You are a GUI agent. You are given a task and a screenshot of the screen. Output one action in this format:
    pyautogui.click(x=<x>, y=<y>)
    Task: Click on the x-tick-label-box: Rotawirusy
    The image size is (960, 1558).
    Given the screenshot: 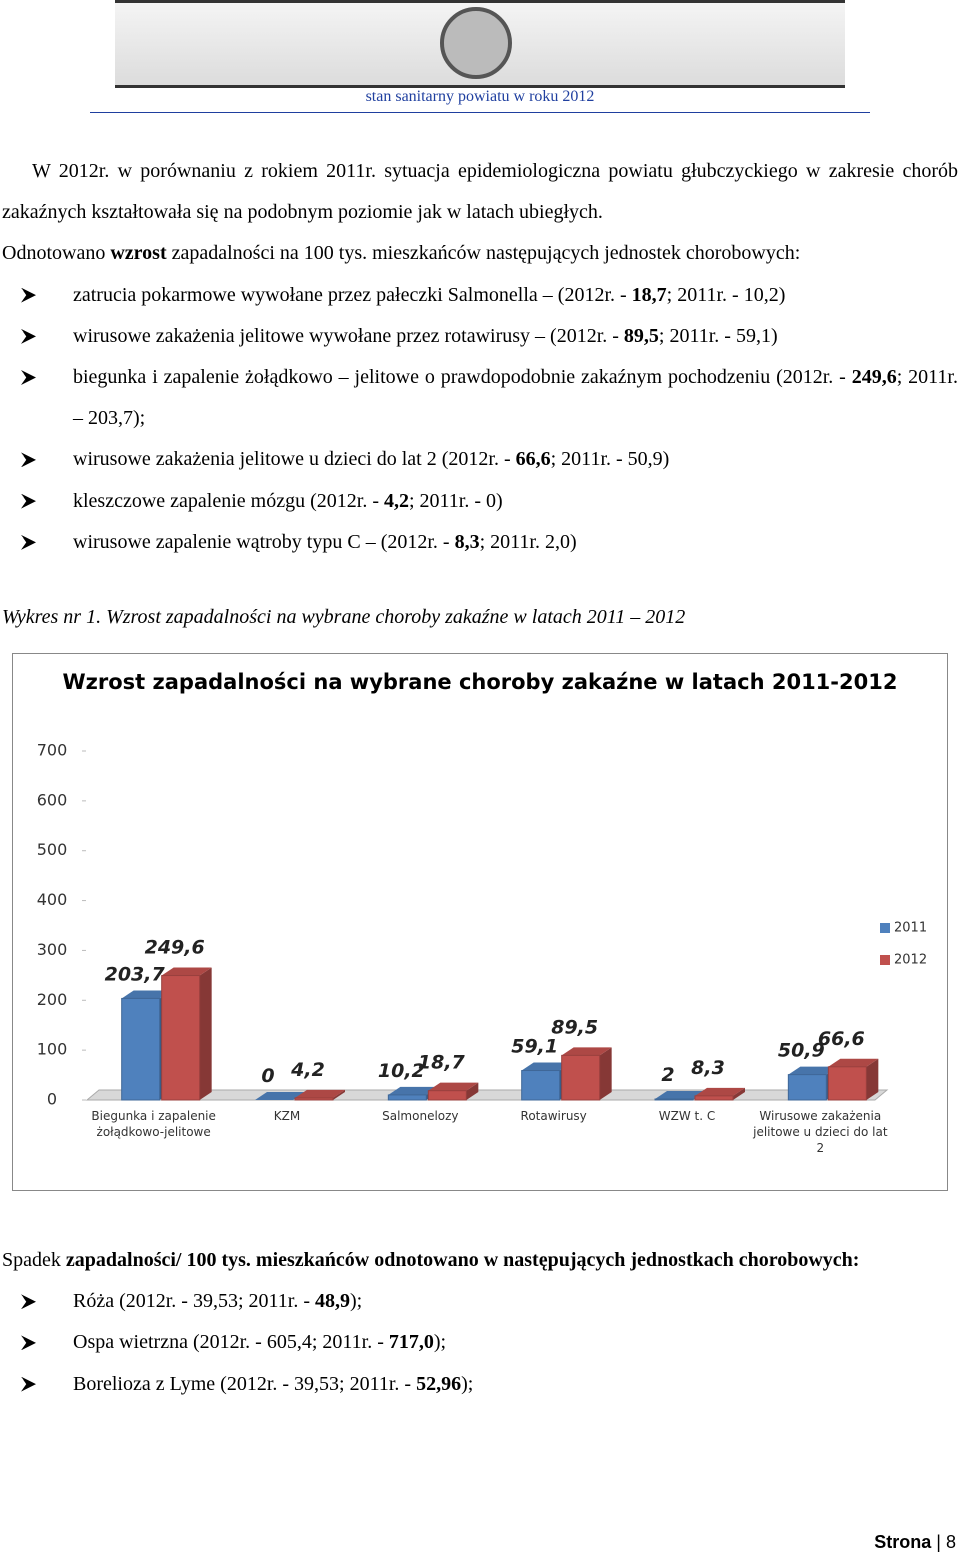 What is the action you would take?
    pyautogui.click(x=553, y=1116)
    